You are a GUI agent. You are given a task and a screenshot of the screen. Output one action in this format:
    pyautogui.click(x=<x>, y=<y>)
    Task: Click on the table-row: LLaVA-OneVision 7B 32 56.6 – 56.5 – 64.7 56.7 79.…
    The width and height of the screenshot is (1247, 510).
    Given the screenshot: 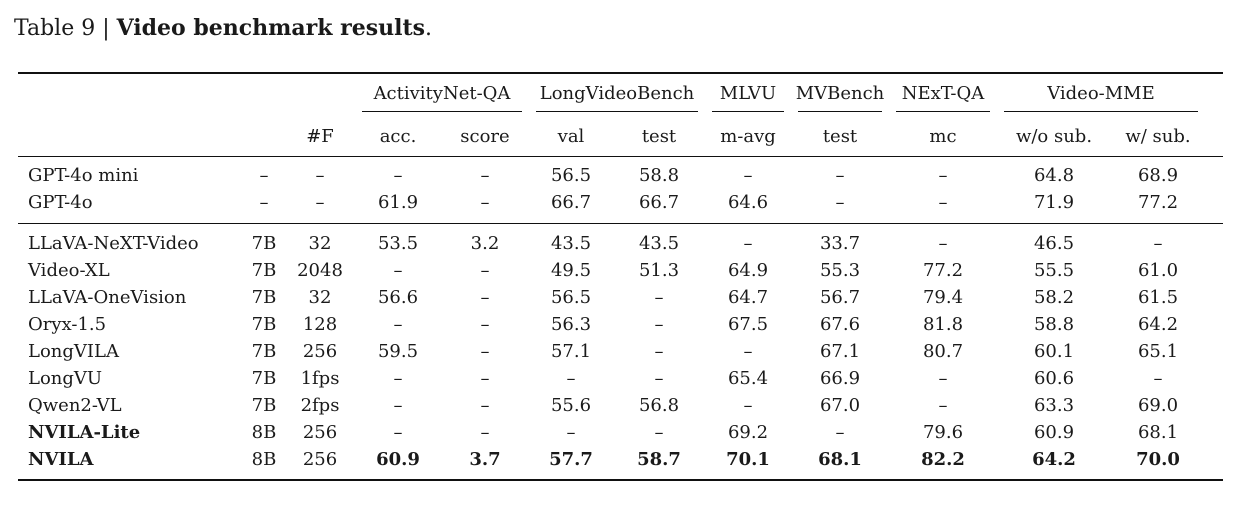 What is the action you would take?
    pyautogui.click(x=620, y=297)
    